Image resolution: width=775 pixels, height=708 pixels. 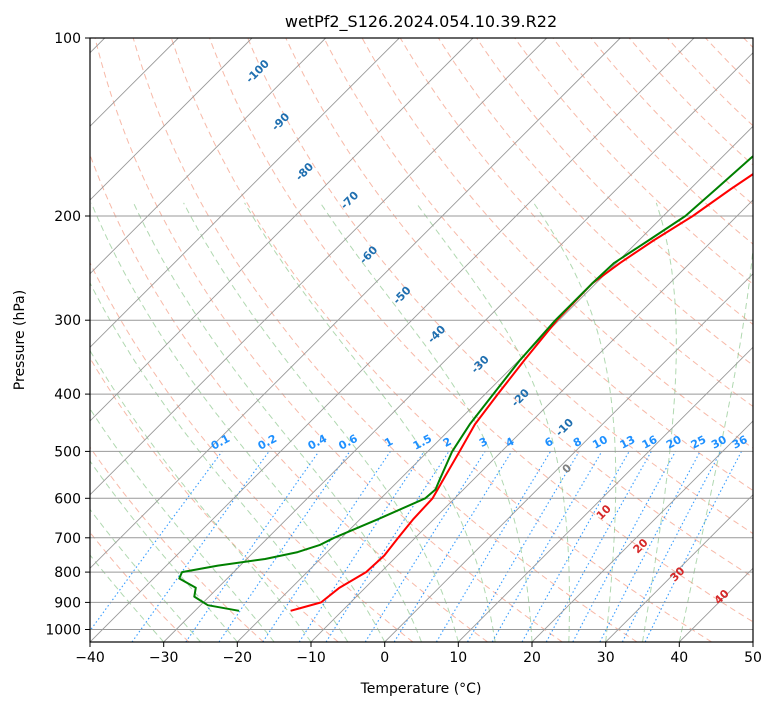 What do you see at coordinates (422, 442) in the screenshot?
I see `mixing-ratio-label: 1.5` at bounding box center [422, 442].